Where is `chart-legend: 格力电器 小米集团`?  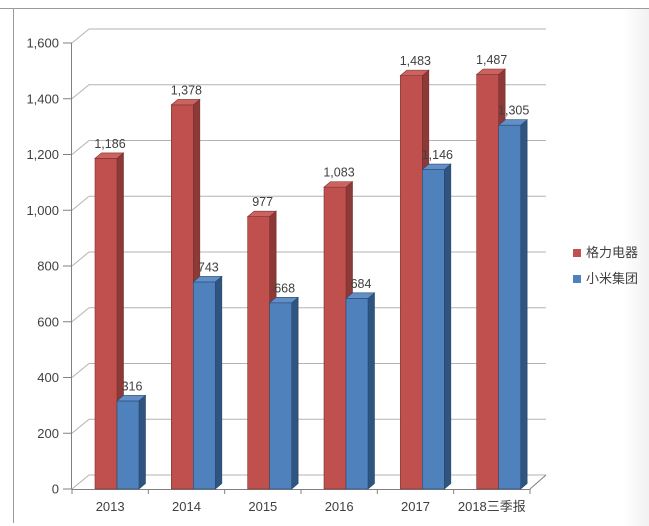 chart-legend: 格力电器 小米集团 is located at coordinates (605, 266).